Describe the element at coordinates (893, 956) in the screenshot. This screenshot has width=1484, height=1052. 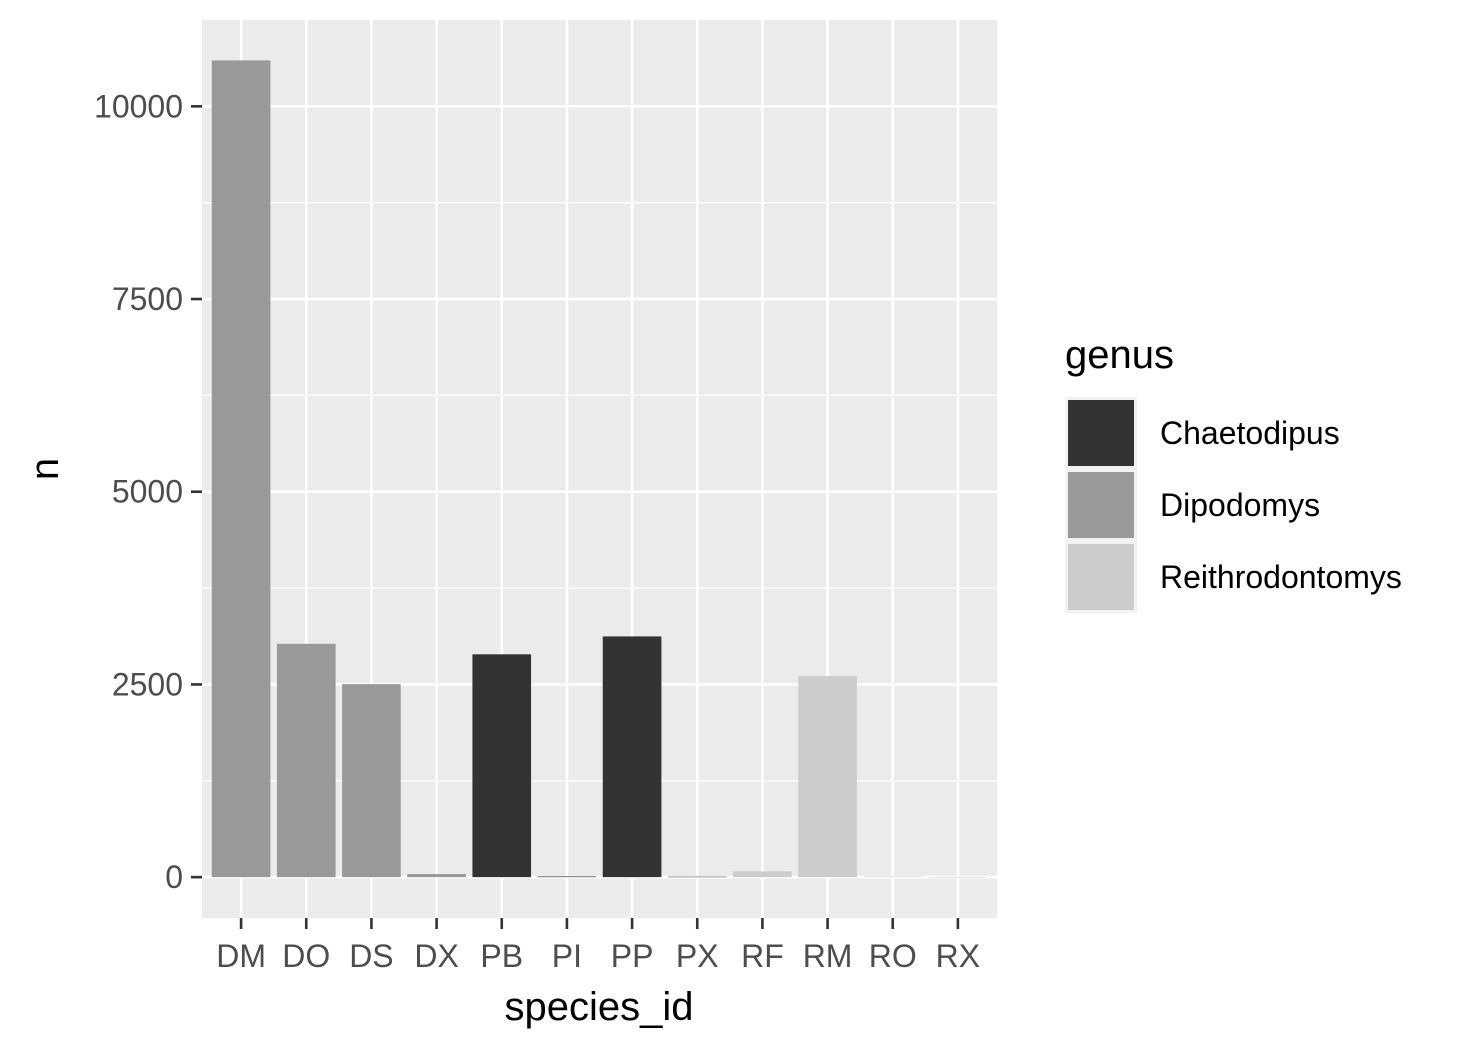
I see `x-tick-label-ro: RO` at that location.